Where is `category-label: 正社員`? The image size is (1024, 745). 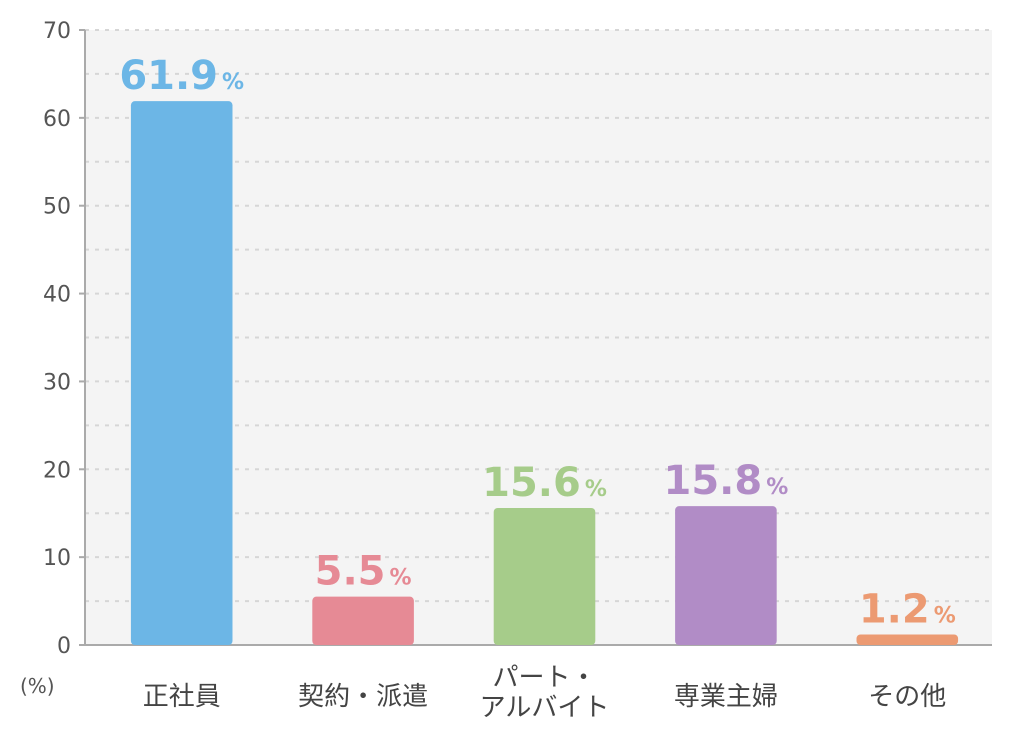 category-label: 正社員 is located at coordinates (182, 697).